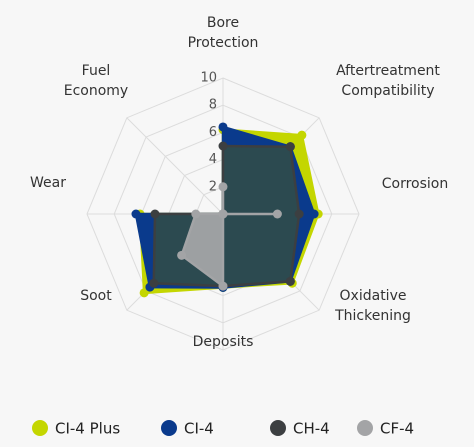 This screenshot has height=447, width=474. What do you see at coordinates (175, 166) in the screenshot?
I see `axis-line` at bounding box center [175, 166].